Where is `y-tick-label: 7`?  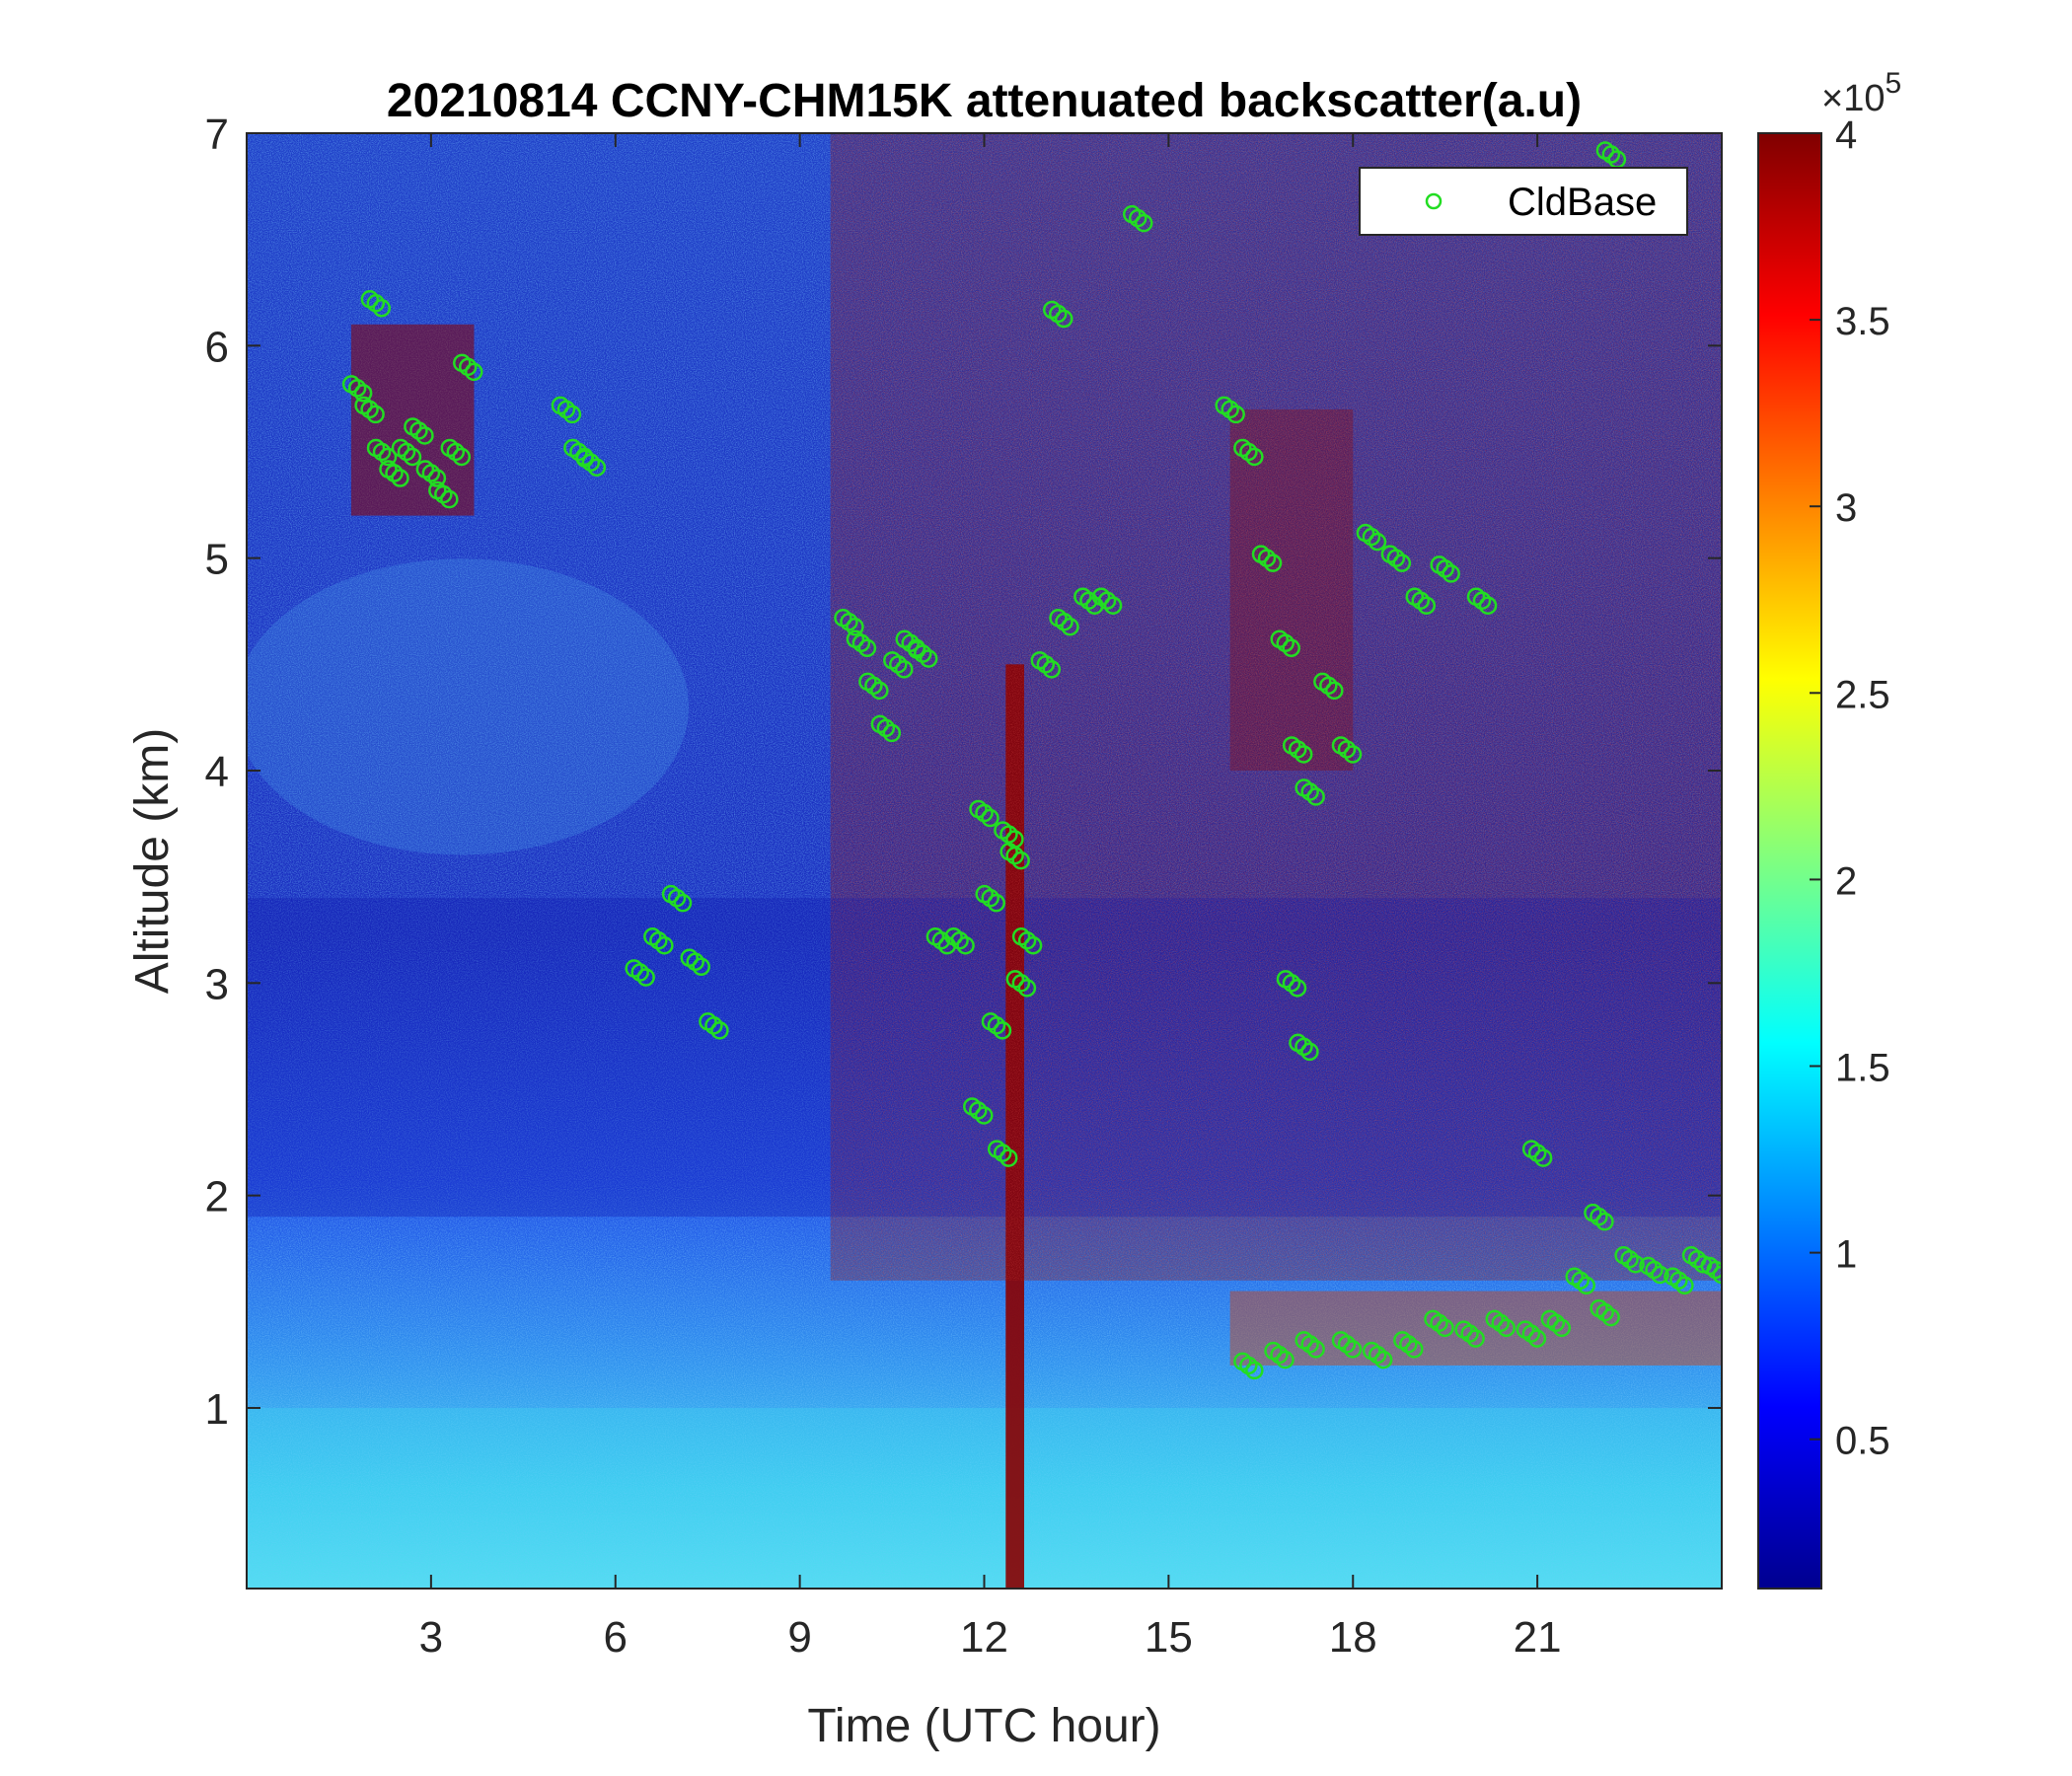 y-tick-label: 7 is located at coordinates (217, 135).